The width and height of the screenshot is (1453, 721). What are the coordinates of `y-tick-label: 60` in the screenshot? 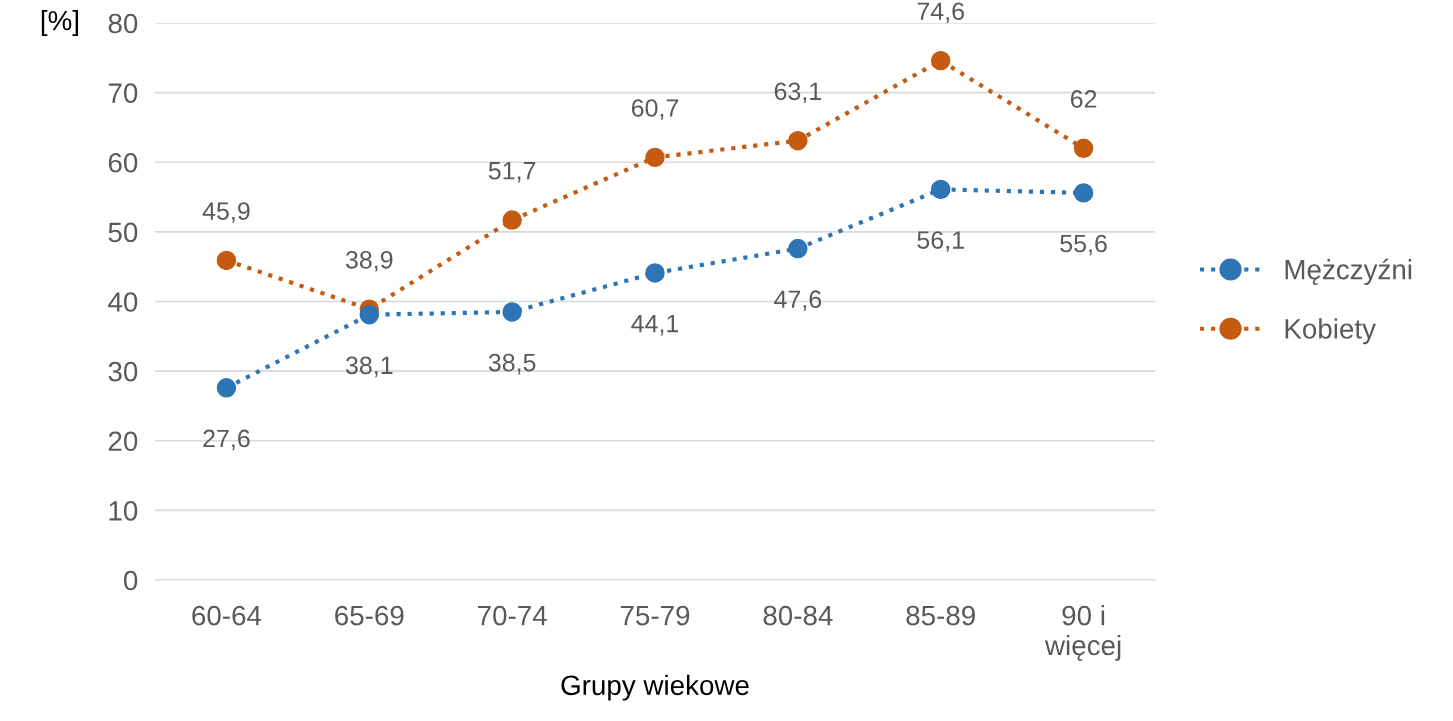 It's located at (123, 162).